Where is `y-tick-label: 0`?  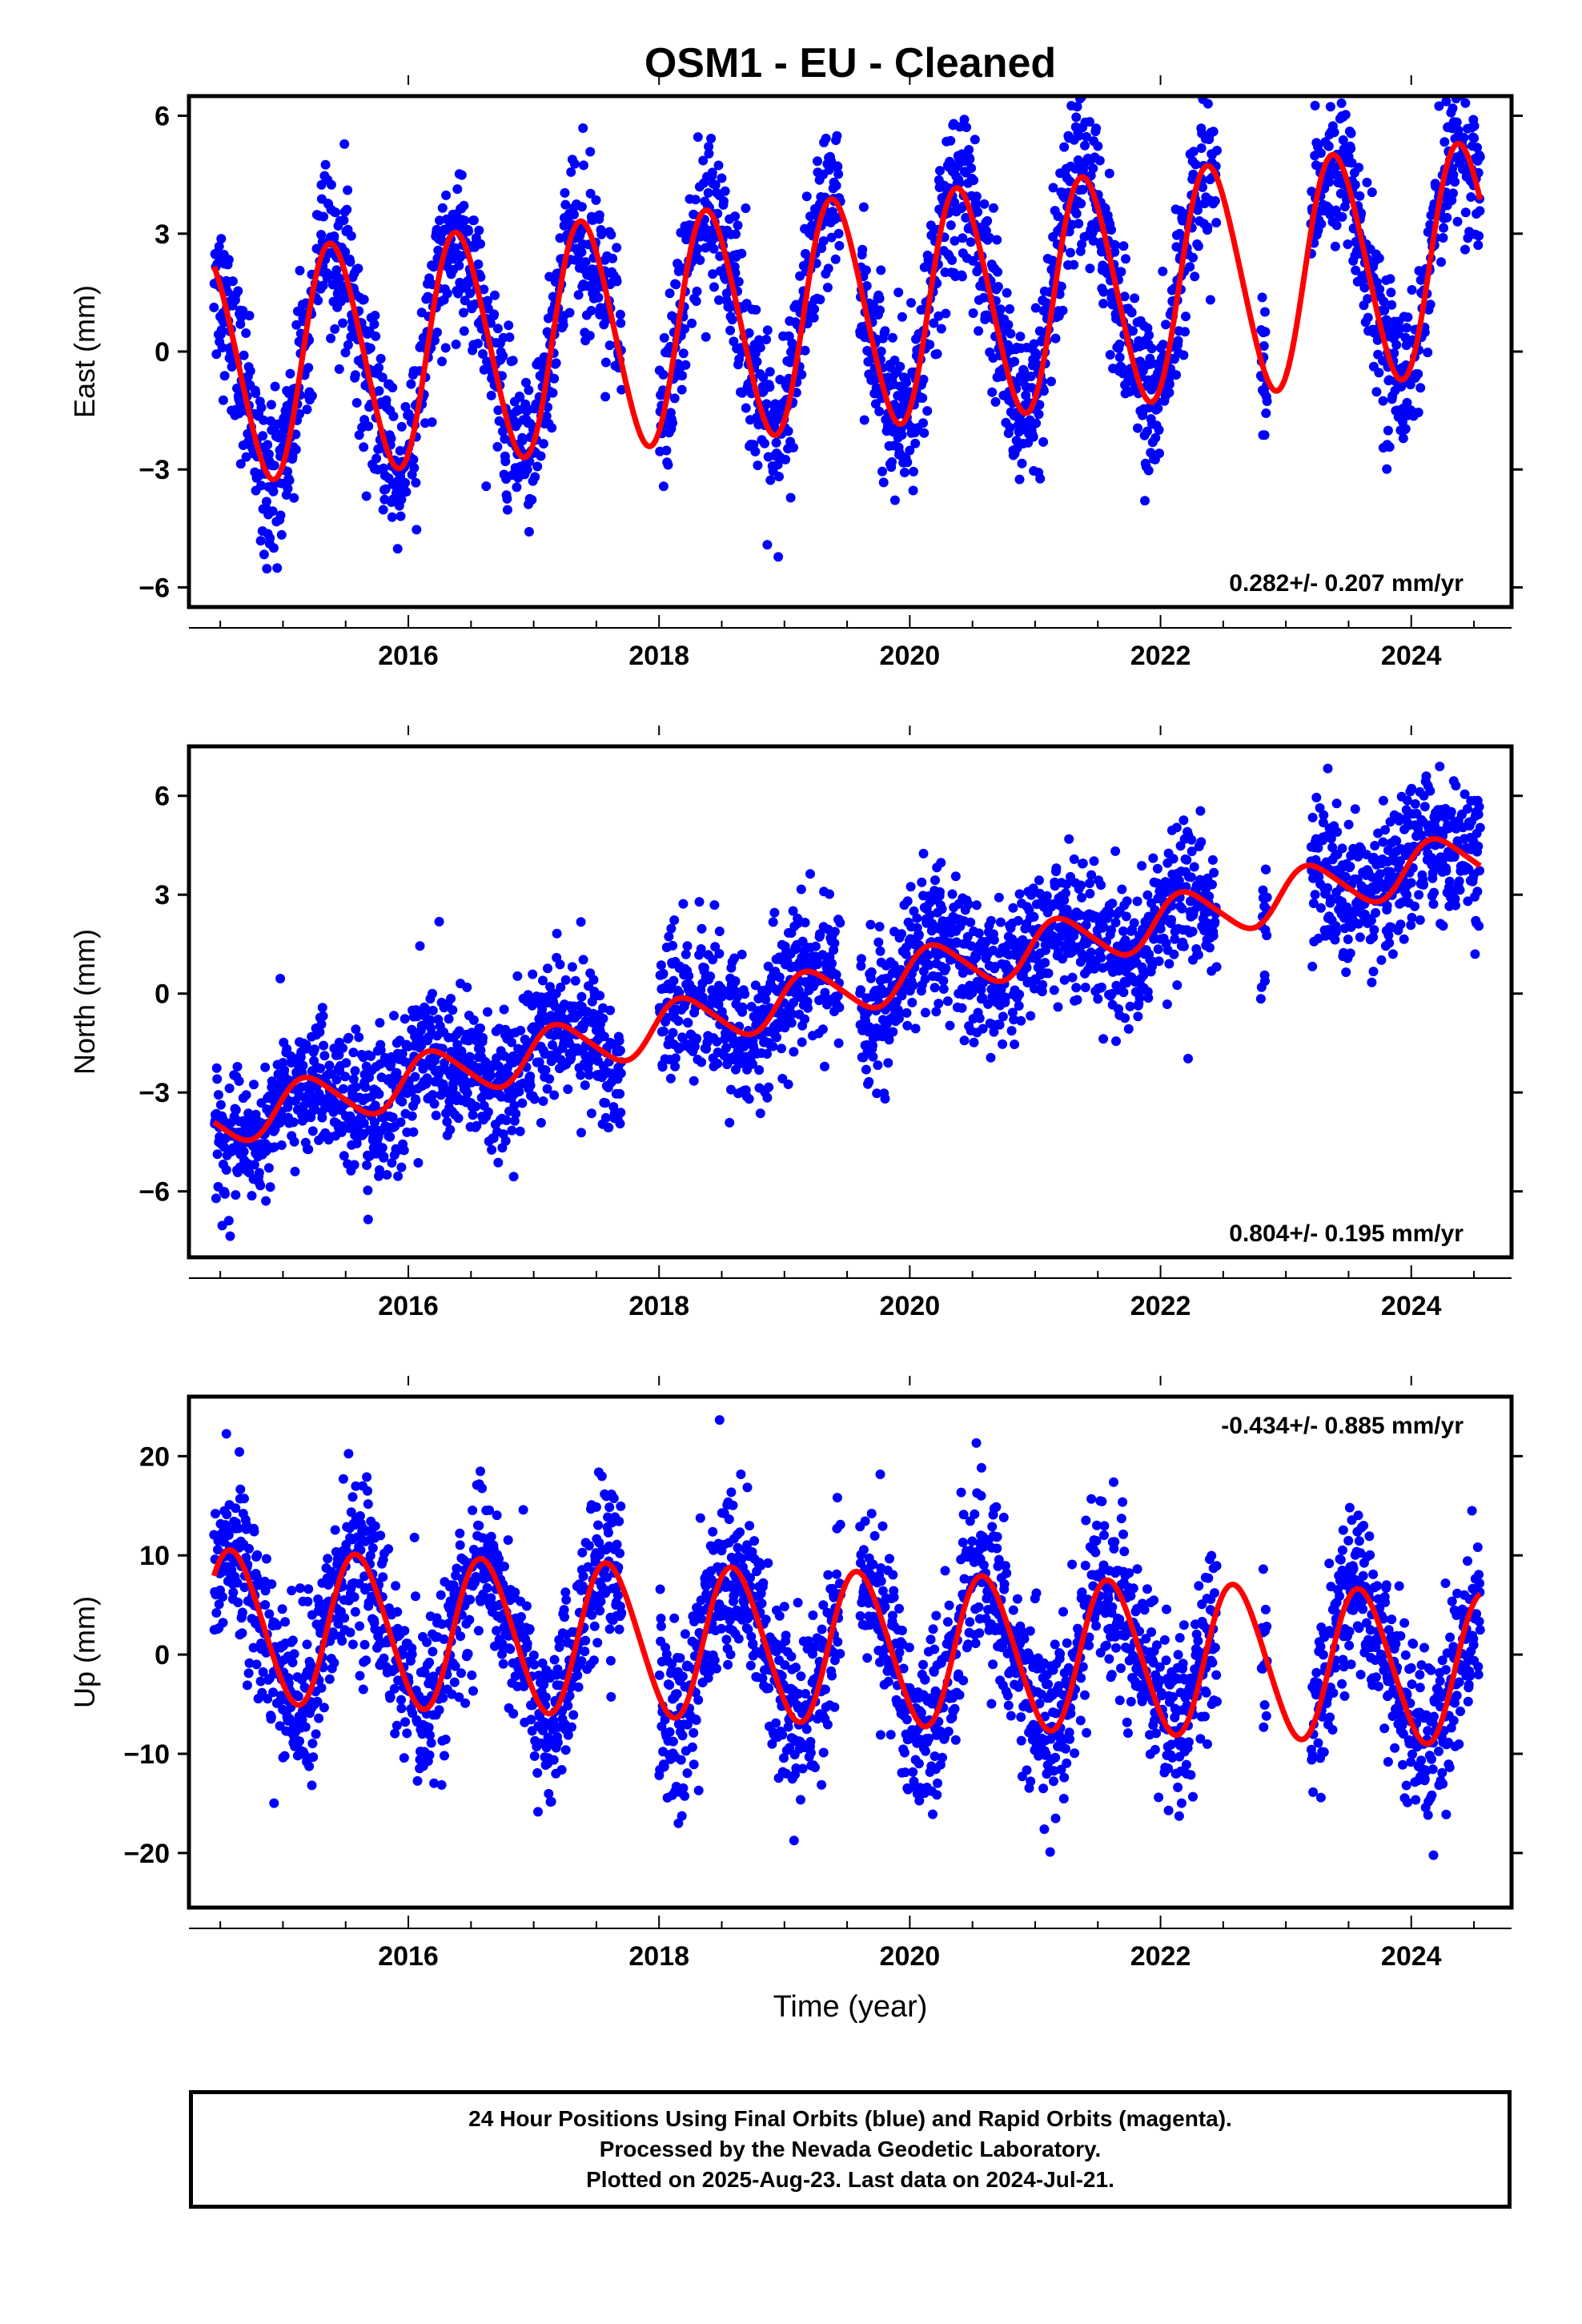 y-tick-label: 0 is located at coordinates (162, 352).